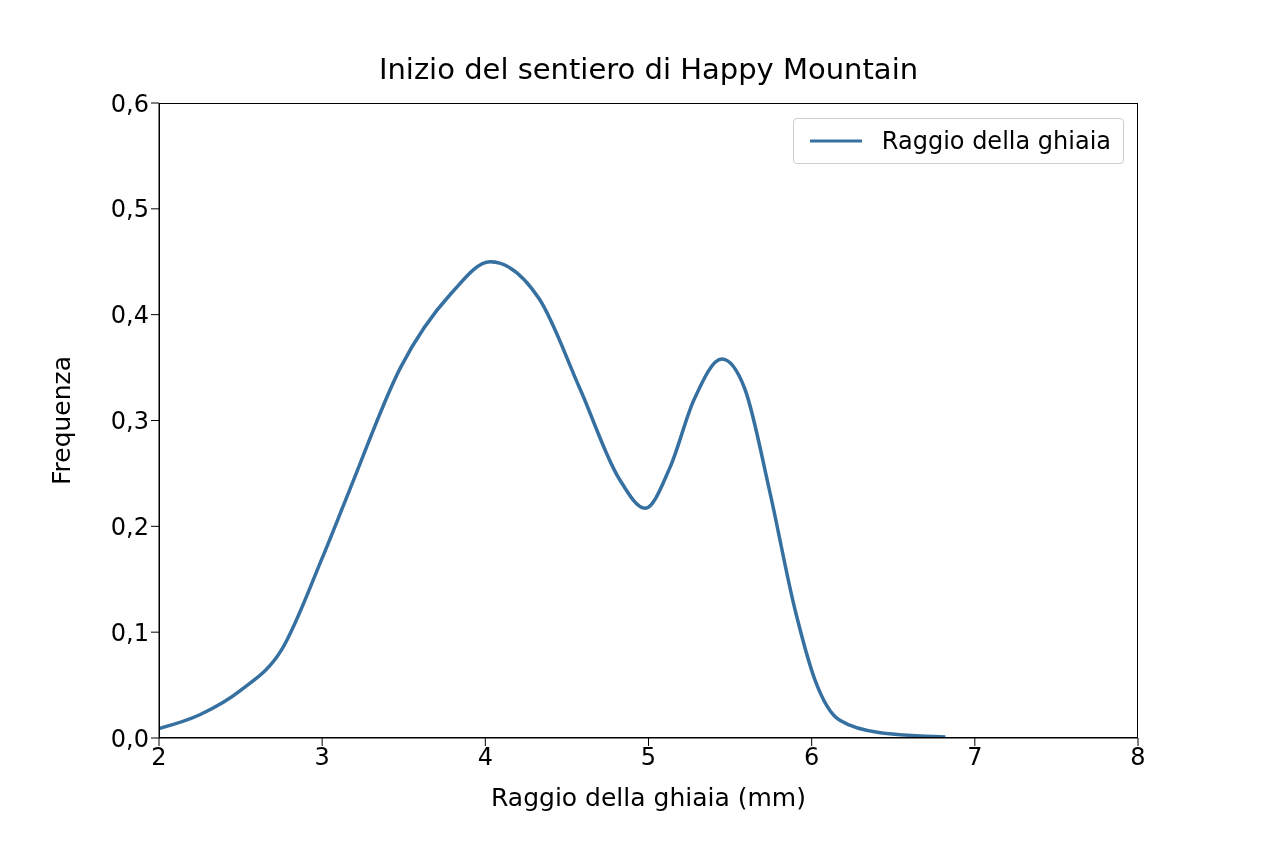 This screenshot has height=843, width=1264. Describe the element at coordinates (129, 738) in the screenshot. I see `y-tick-label: 0,0` at that location.